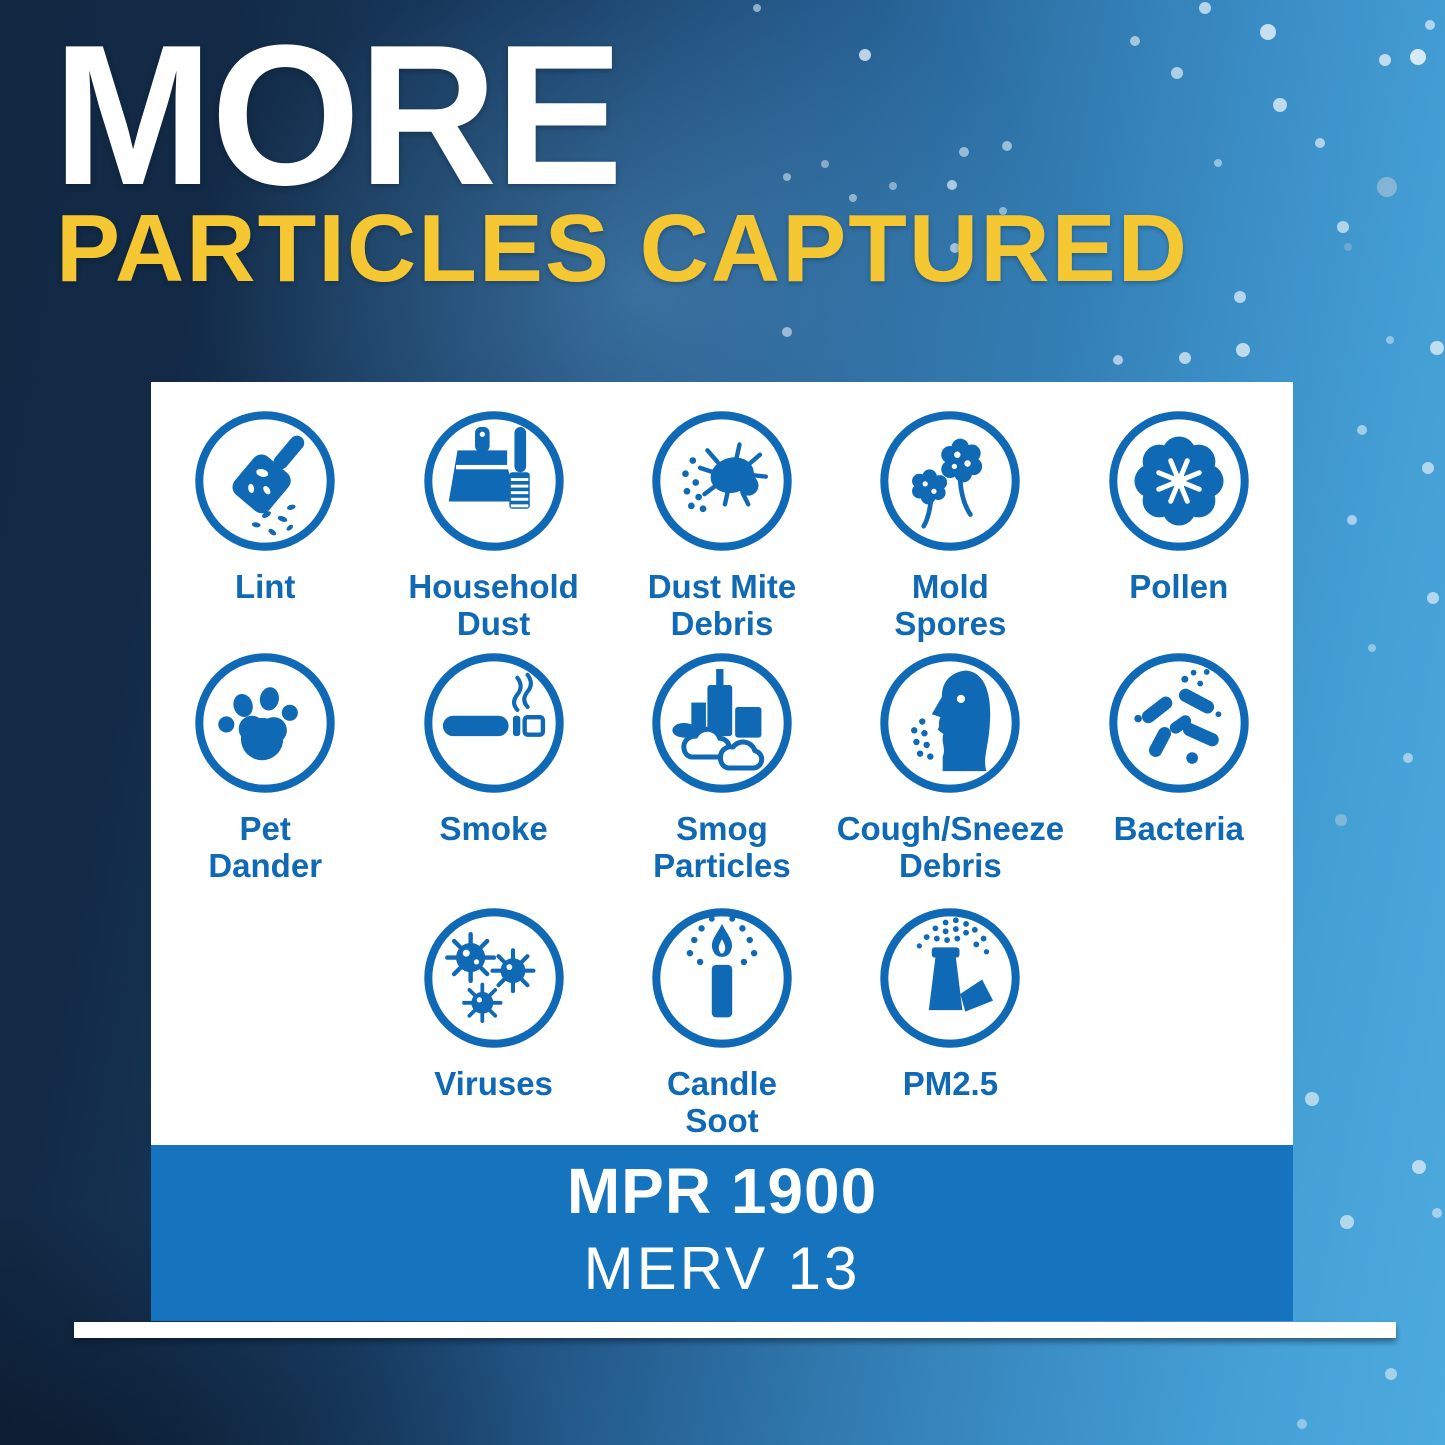 The image size is (1445, 1445). What do you see at coordinates (722, 481) in the screenshot?
I see `dust-mite-icon` at bounding box center [722, 481].